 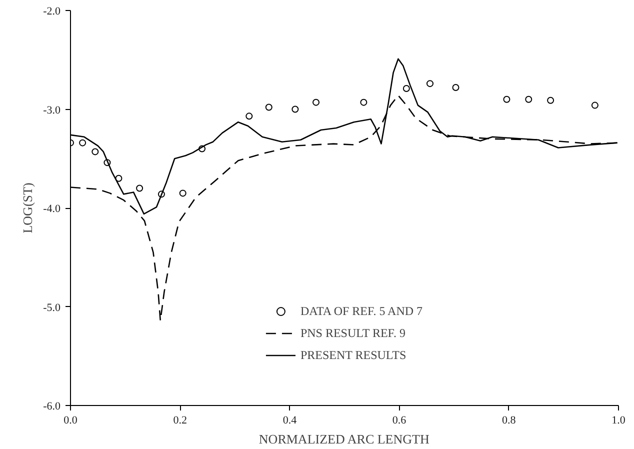 I want to click on x-tick-label: 0.4, so click(x=290, y=420).